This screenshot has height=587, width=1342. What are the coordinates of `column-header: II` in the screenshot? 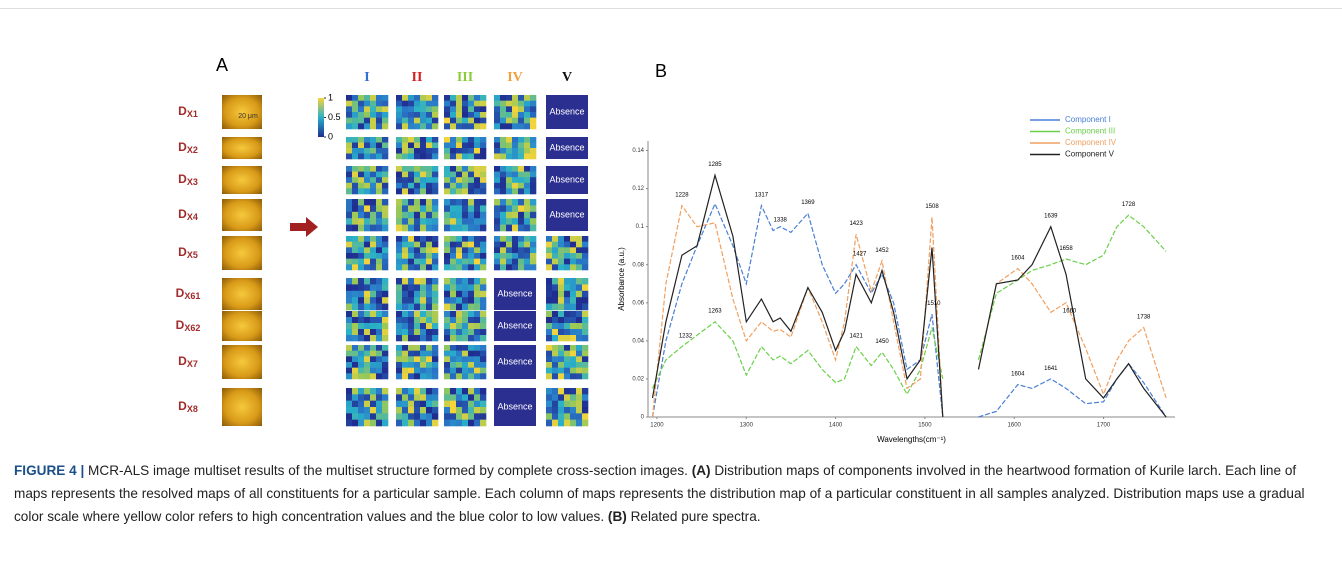 It's located at (417, 77).